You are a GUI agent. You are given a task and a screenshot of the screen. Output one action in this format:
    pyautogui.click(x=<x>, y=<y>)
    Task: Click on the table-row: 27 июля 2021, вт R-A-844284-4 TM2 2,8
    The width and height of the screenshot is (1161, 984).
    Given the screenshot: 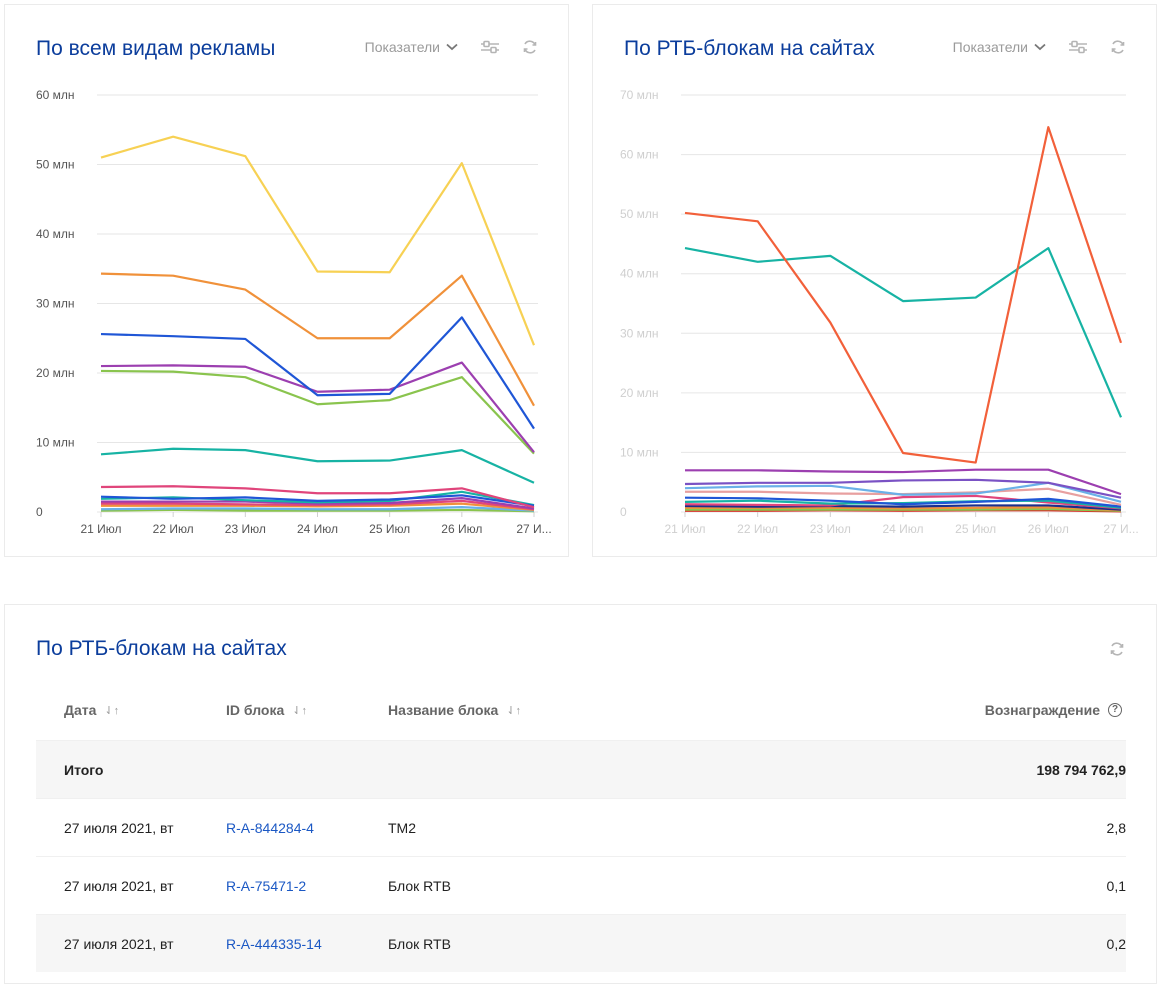 What is the action you would take?
    pyautogui.click(x=581, y=827)
    